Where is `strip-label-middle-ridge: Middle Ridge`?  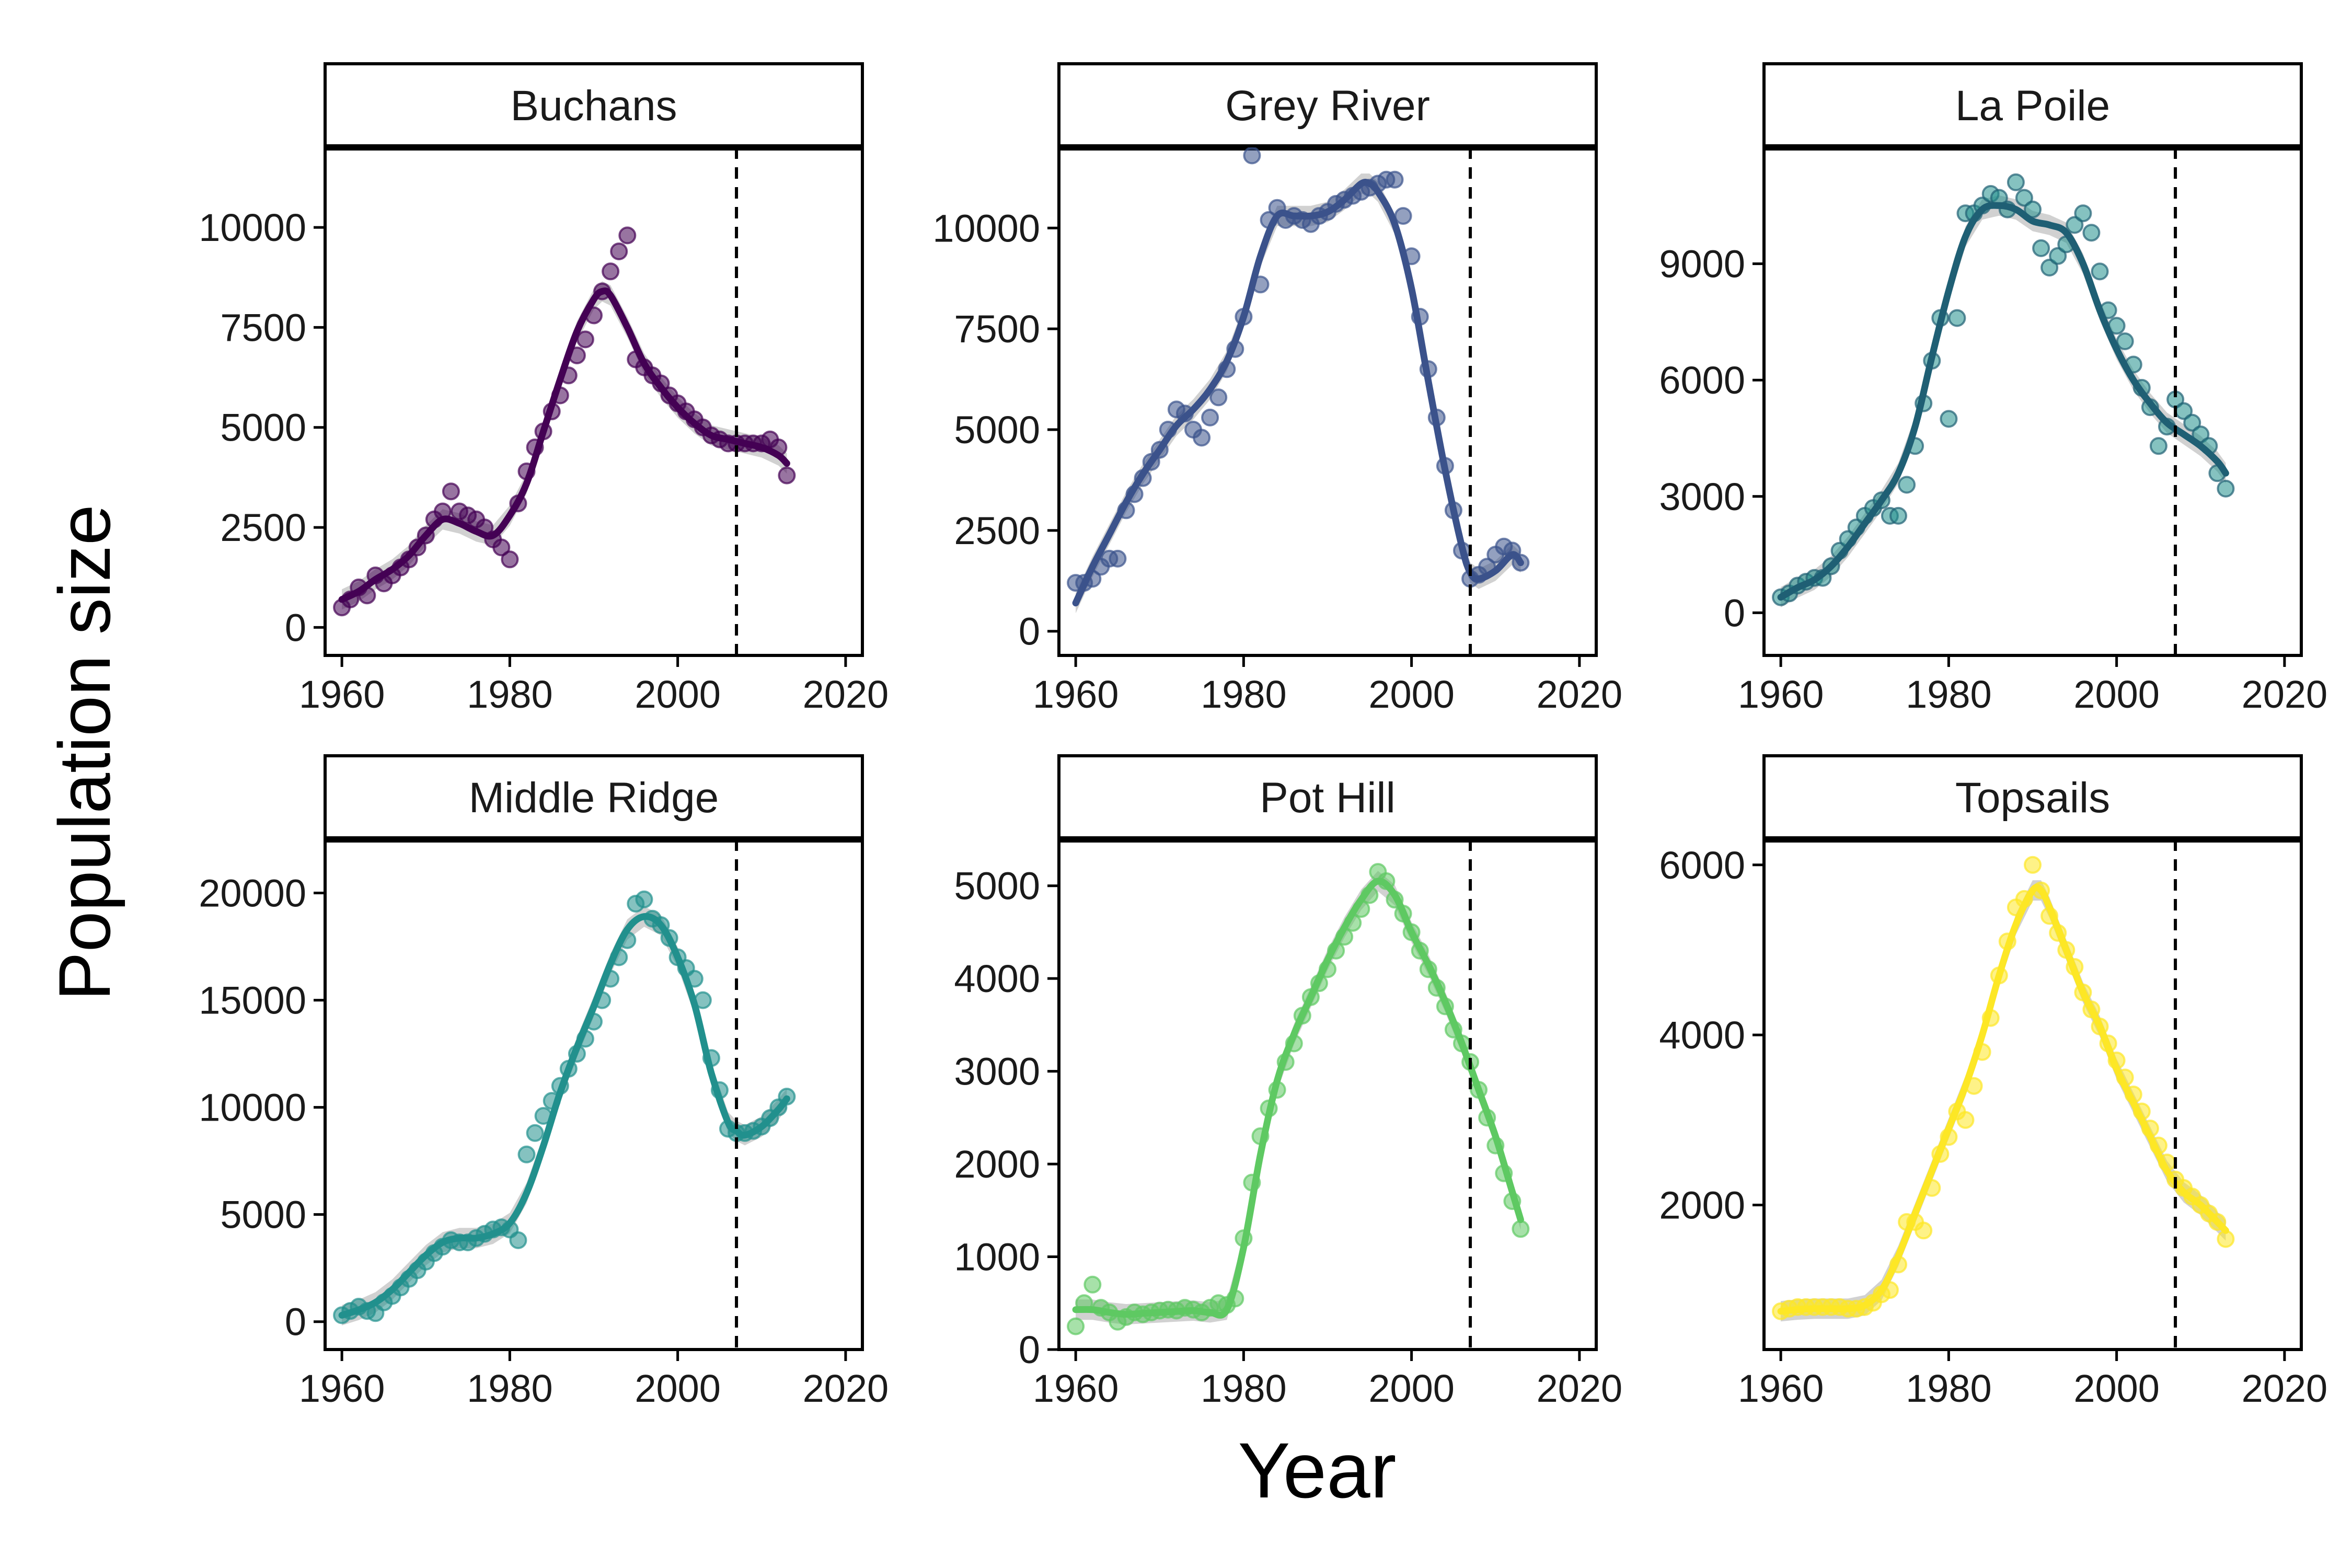 strip-label-middle-ridge: Middle Ridge is located at coordinates (594, 798).